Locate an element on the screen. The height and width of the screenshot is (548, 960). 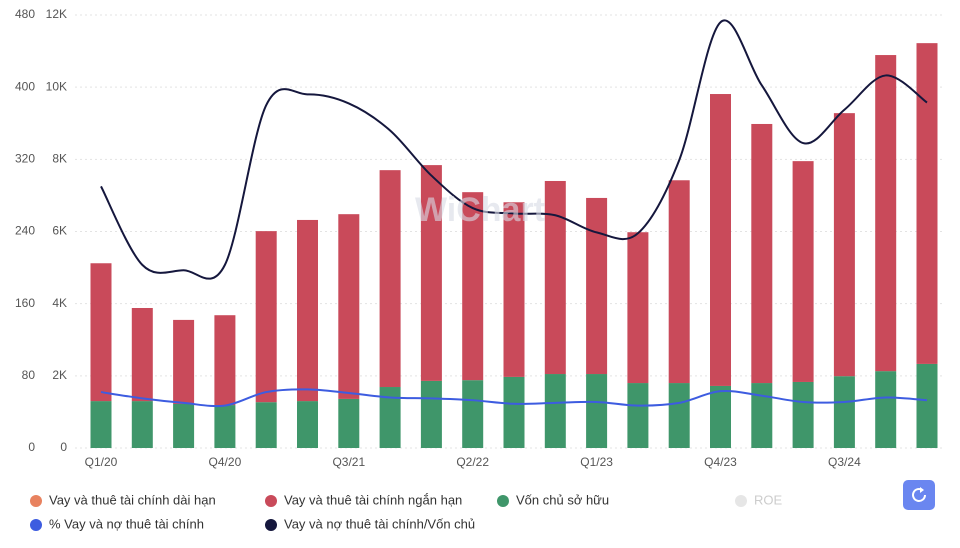
y2-tick-label: 10K is located at coordinates (56, 86).